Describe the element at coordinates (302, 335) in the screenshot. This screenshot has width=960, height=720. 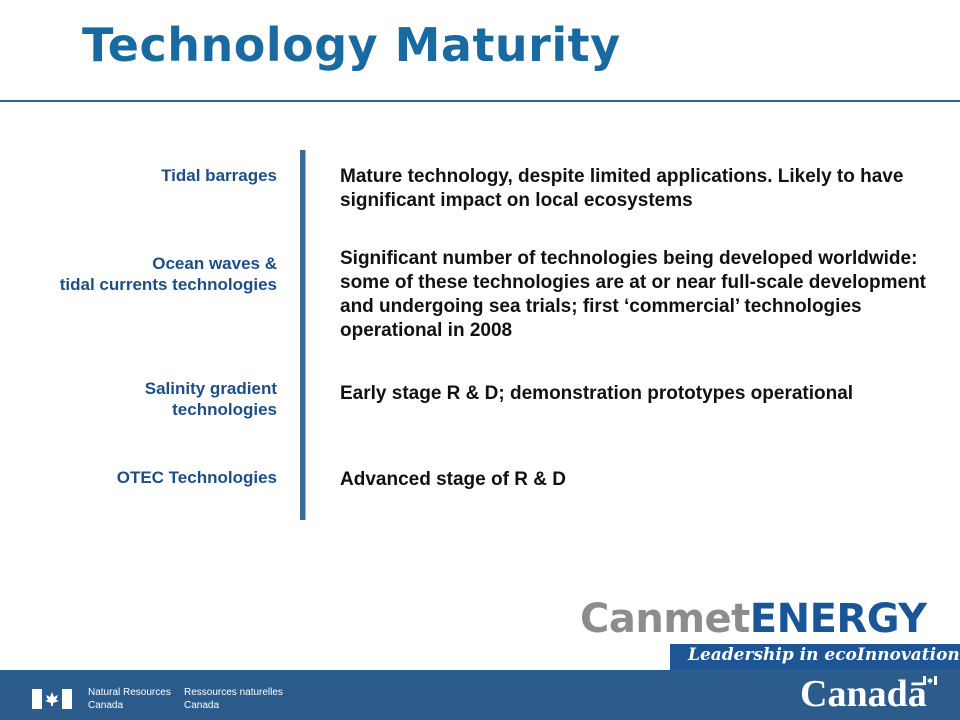
I see `column-divider` at that location.